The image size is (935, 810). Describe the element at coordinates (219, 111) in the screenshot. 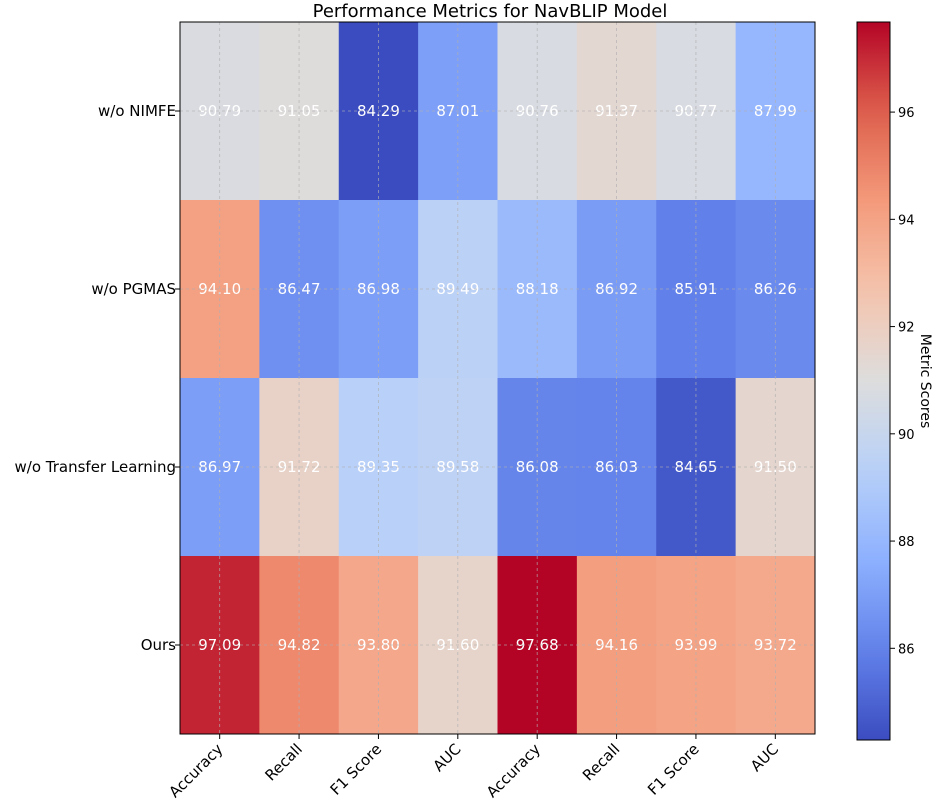

I see `cell-value-label: 90.79` at that location.